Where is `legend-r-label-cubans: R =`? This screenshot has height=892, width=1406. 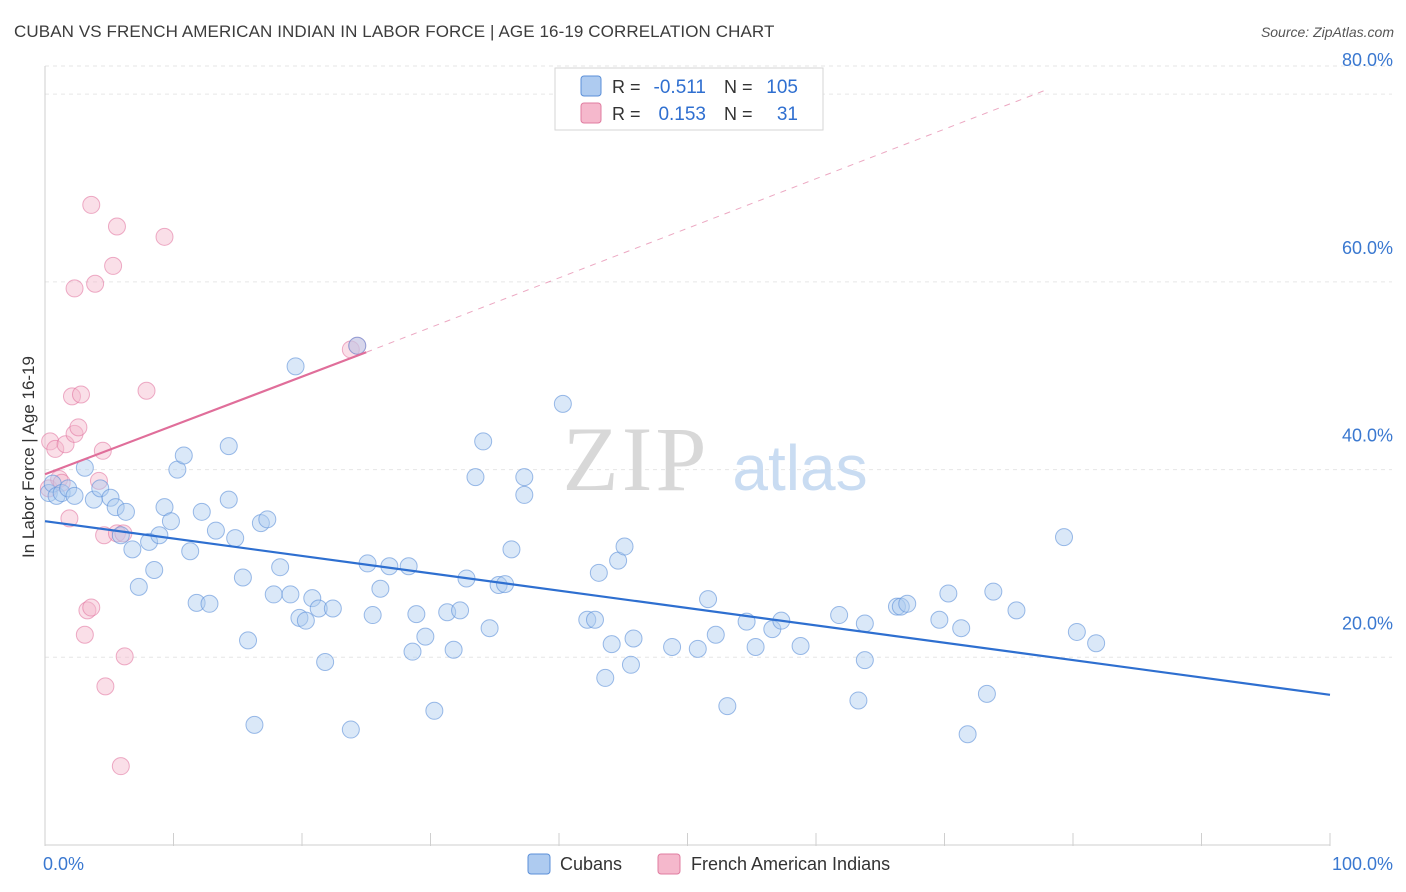 legend-r-label-cubans: R = is located at coordinates (626, 87).